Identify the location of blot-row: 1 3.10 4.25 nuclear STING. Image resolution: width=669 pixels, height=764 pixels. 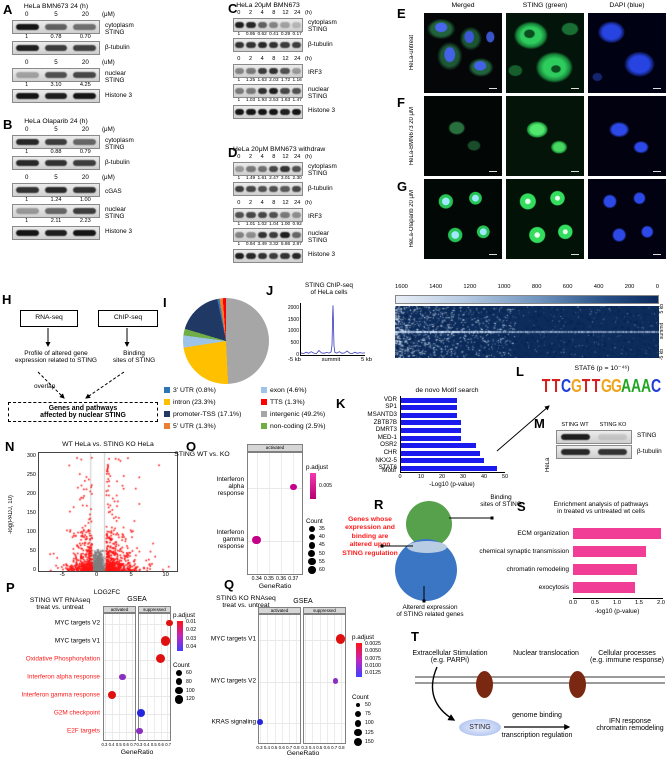
(84, 77).